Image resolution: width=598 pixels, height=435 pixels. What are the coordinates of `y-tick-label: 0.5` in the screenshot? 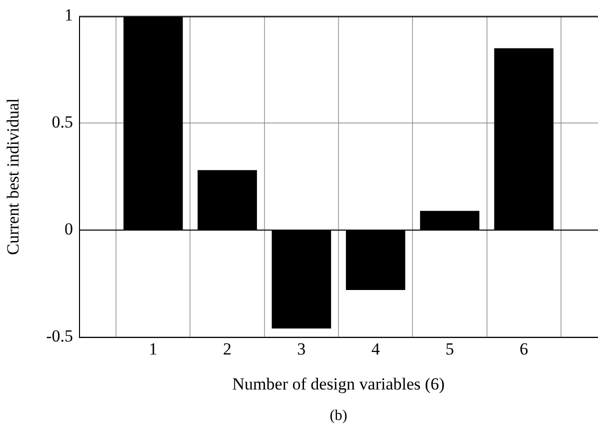 It's located at (62, 122).